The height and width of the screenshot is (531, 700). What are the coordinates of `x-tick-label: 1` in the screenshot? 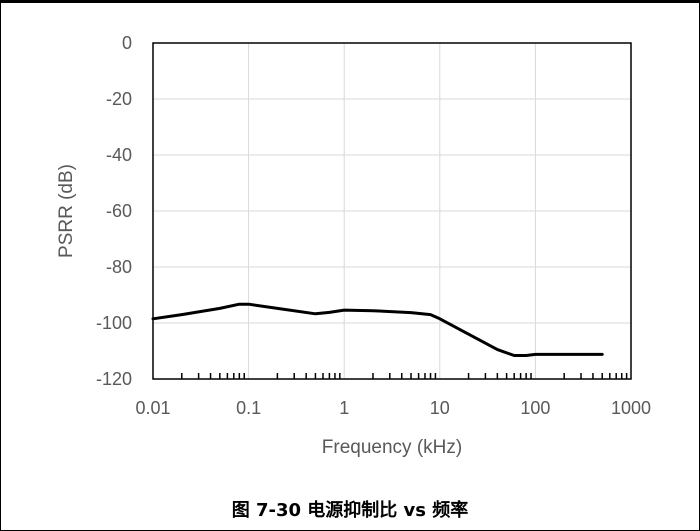 It's located at (344, 408).